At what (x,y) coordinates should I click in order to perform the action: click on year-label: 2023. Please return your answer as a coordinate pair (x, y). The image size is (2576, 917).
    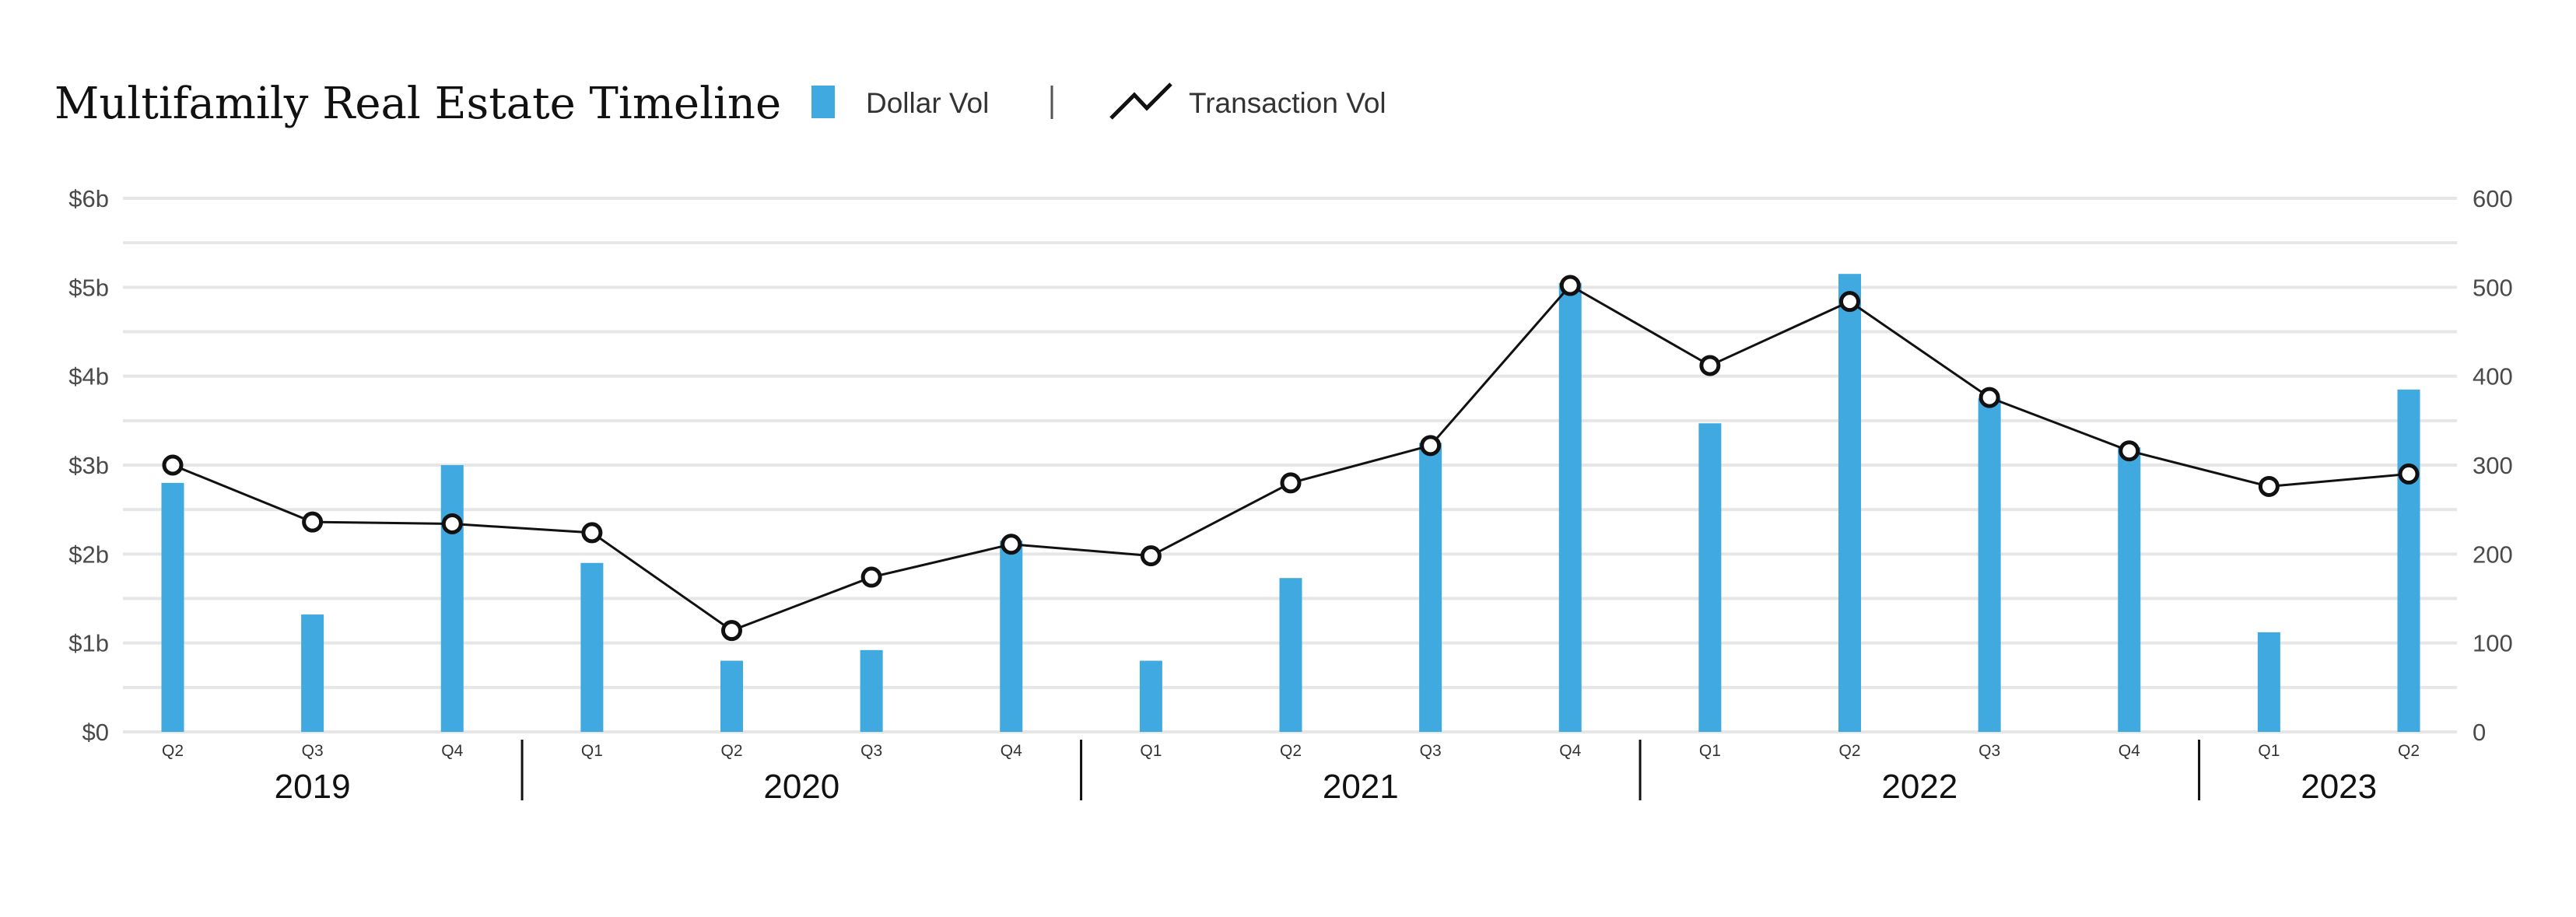
    Looking at the image, I should click on (2339, 787).